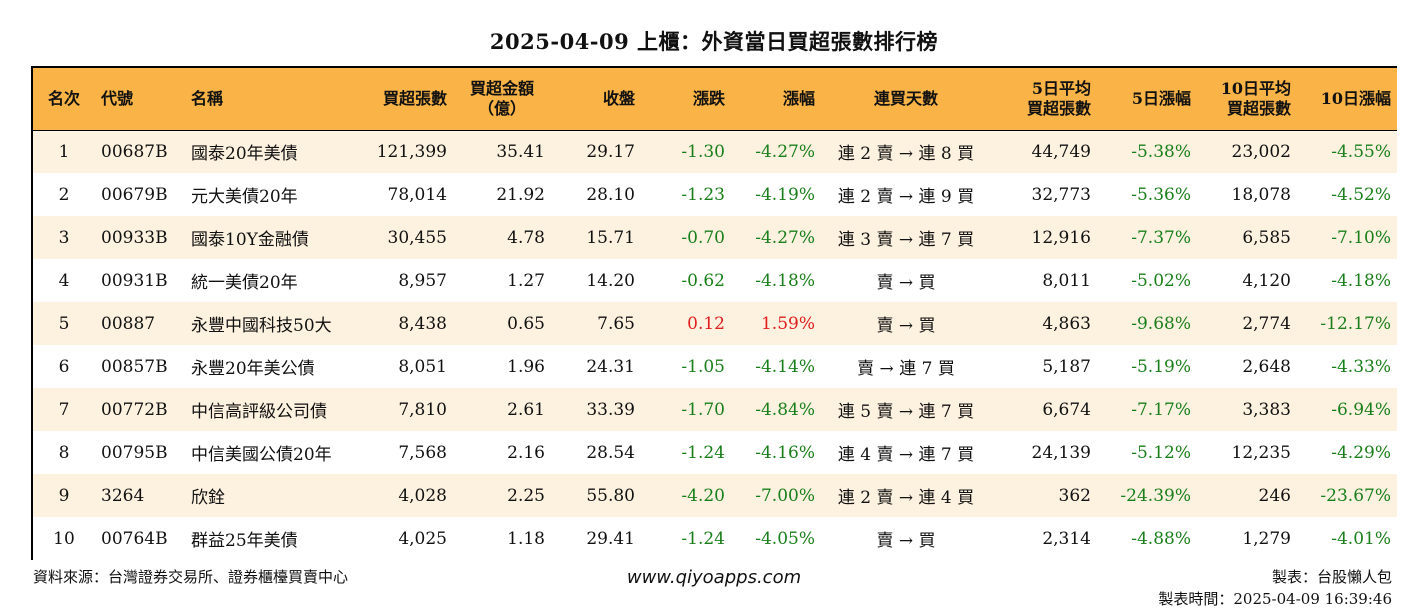 Image resolution: width=1428 pixels, height=612 pixels. What do you see at coordinates (267, 99) in the screenshot?
I see `header-name: 名稱` at bounding box center [267, 99].